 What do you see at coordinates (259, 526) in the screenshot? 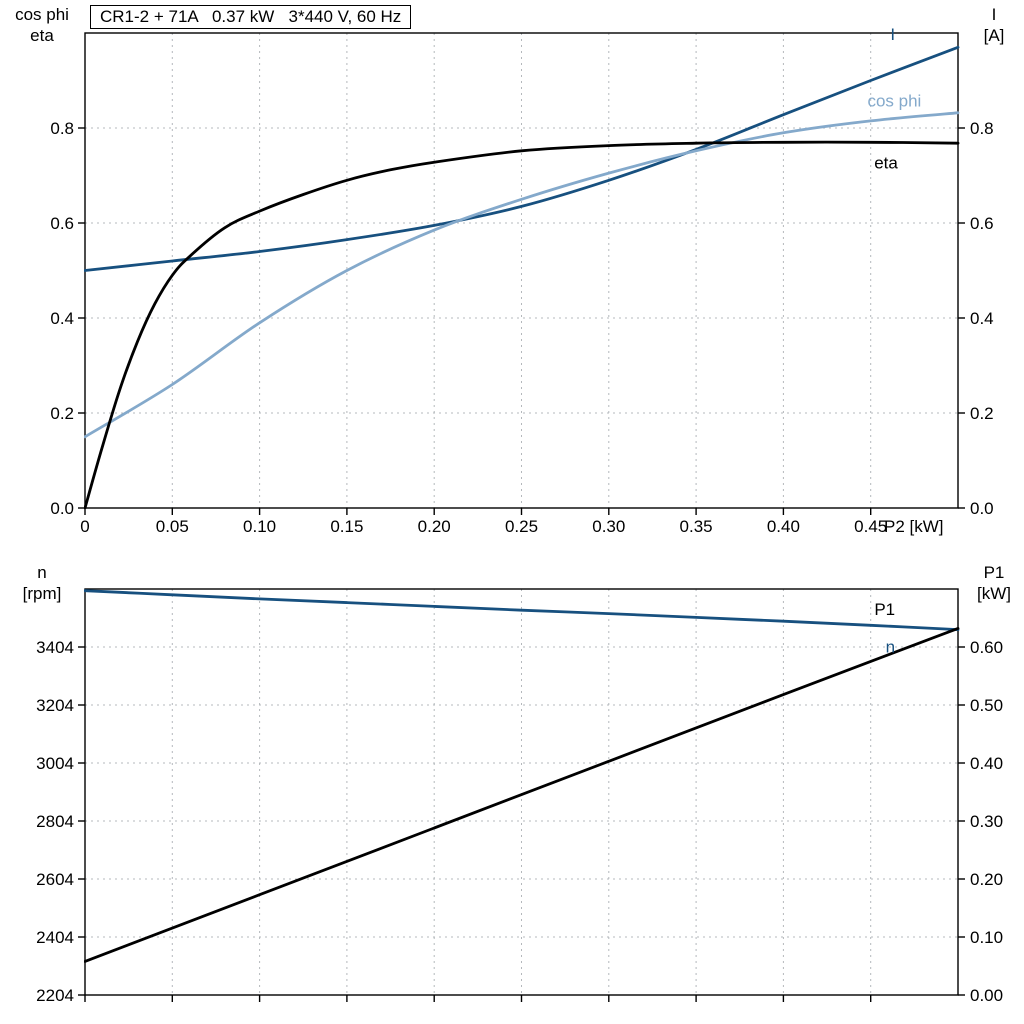
I see `x-tick-label: 0.10` at bounding box center [259, 526].